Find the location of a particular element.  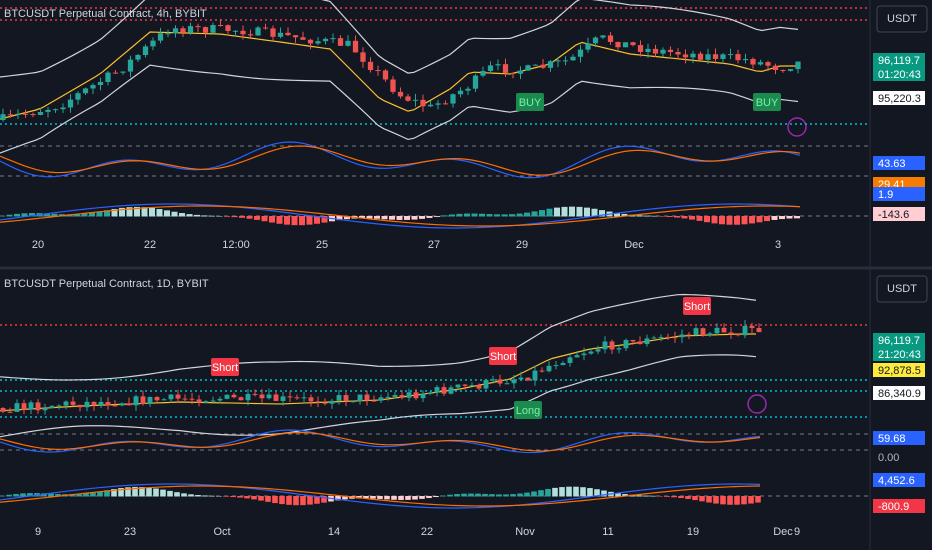

price-label: 92,878.5 is located at coordinates (899, 371).